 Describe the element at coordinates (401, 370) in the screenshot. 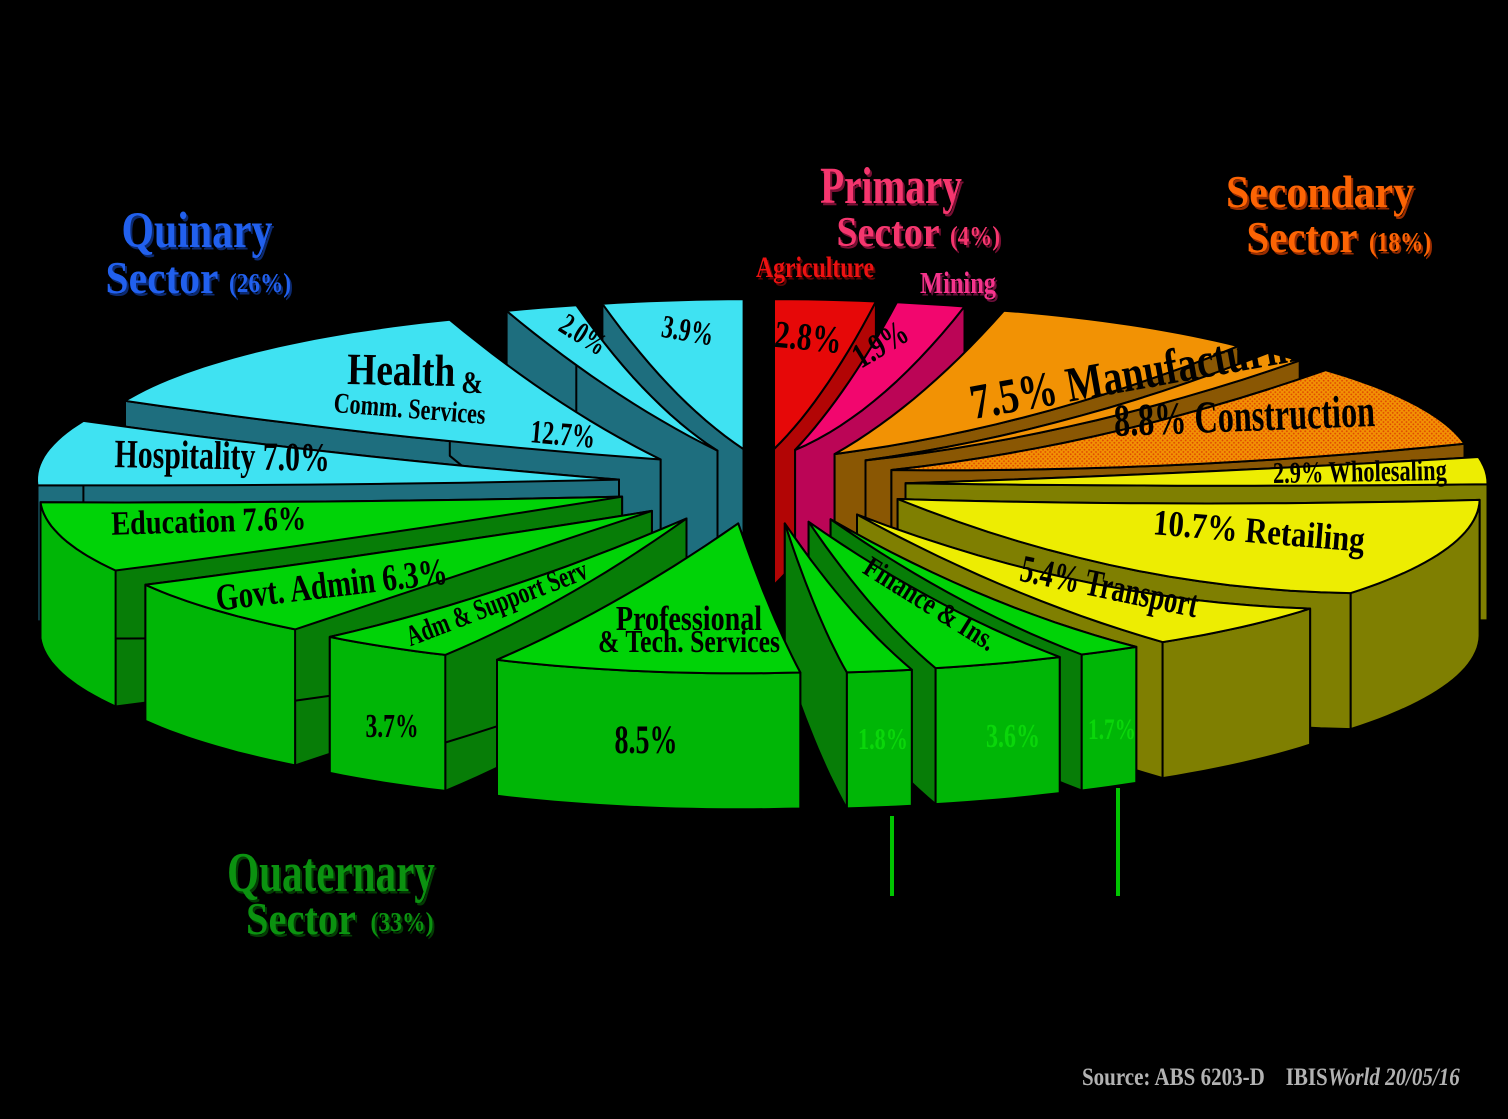

I see `svg-text: Health` at that location.